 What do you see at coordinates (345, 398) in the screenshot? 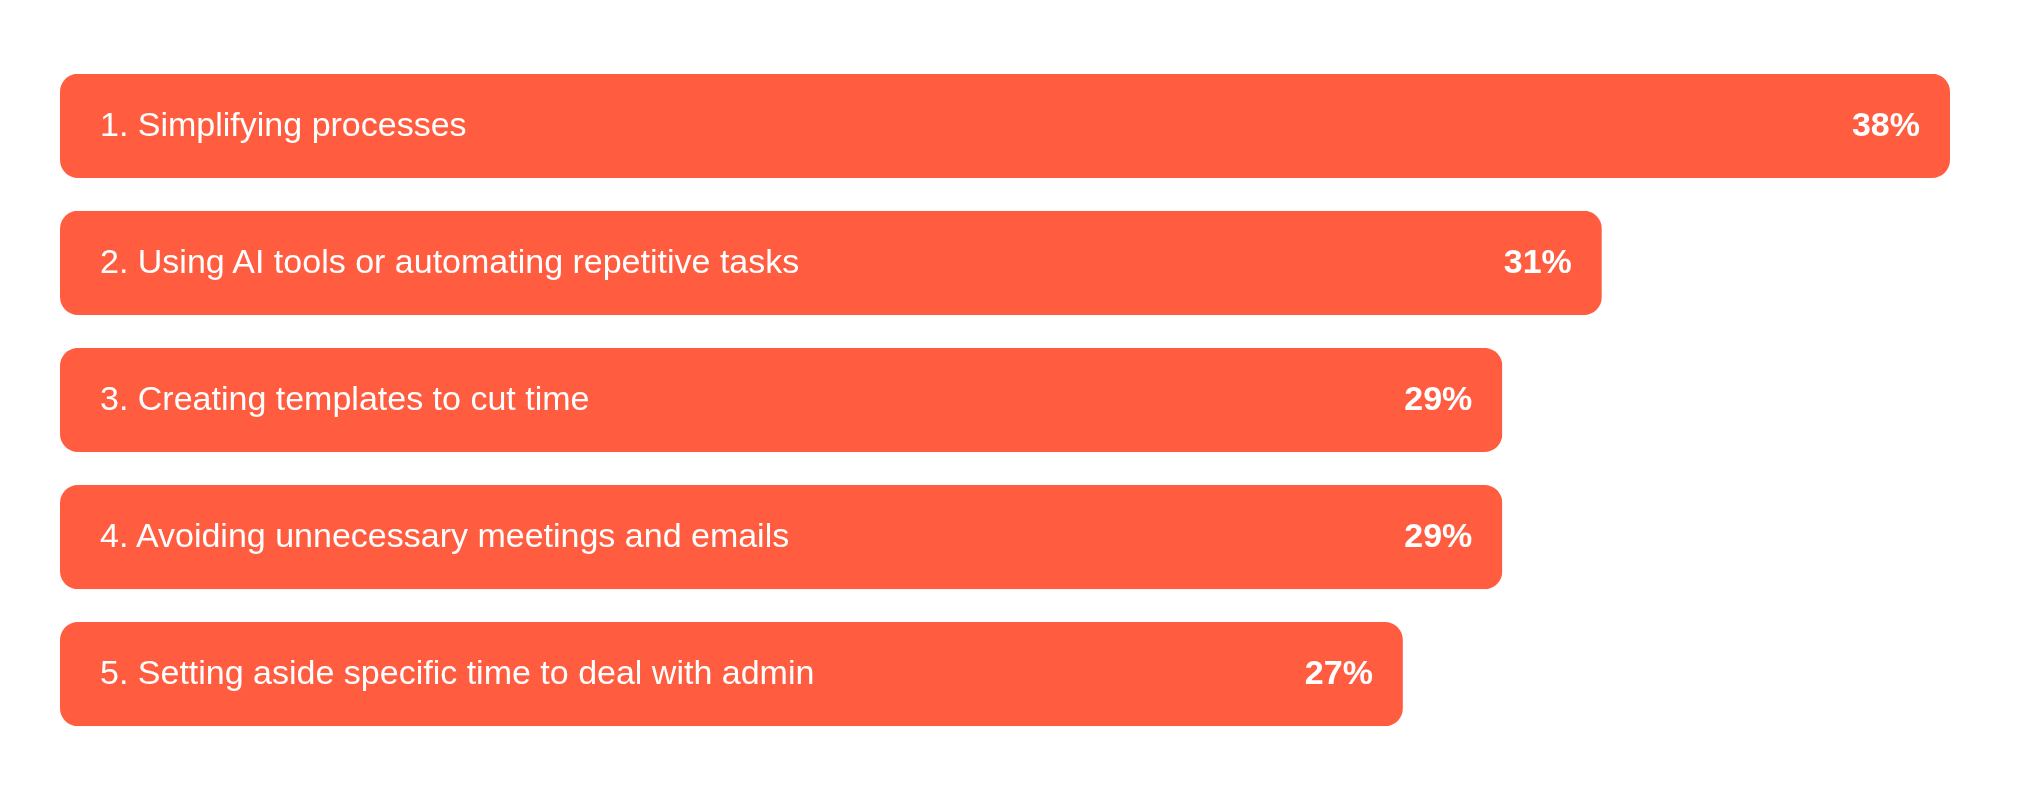
I see `y-tick-label: 3. Creating templates to cut time` at bounding box center [345, 398].